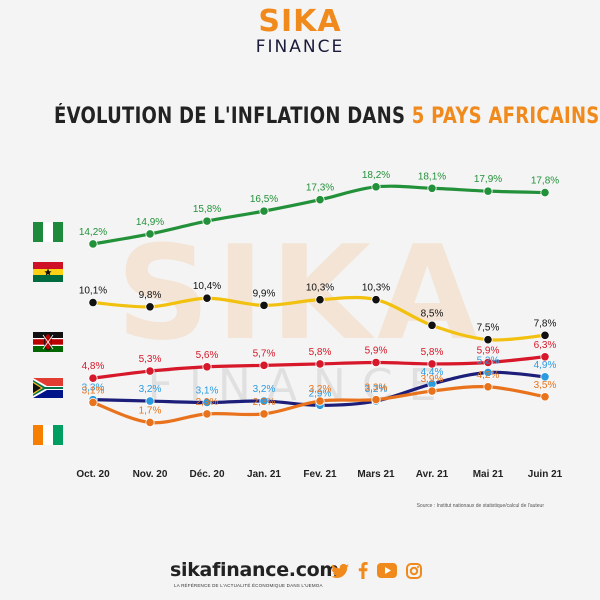 This screenshot has width=600, height=600. Describe the element at coordinates (376, 175) in the screenshot. I see `data-label: 18,2%` at that location.